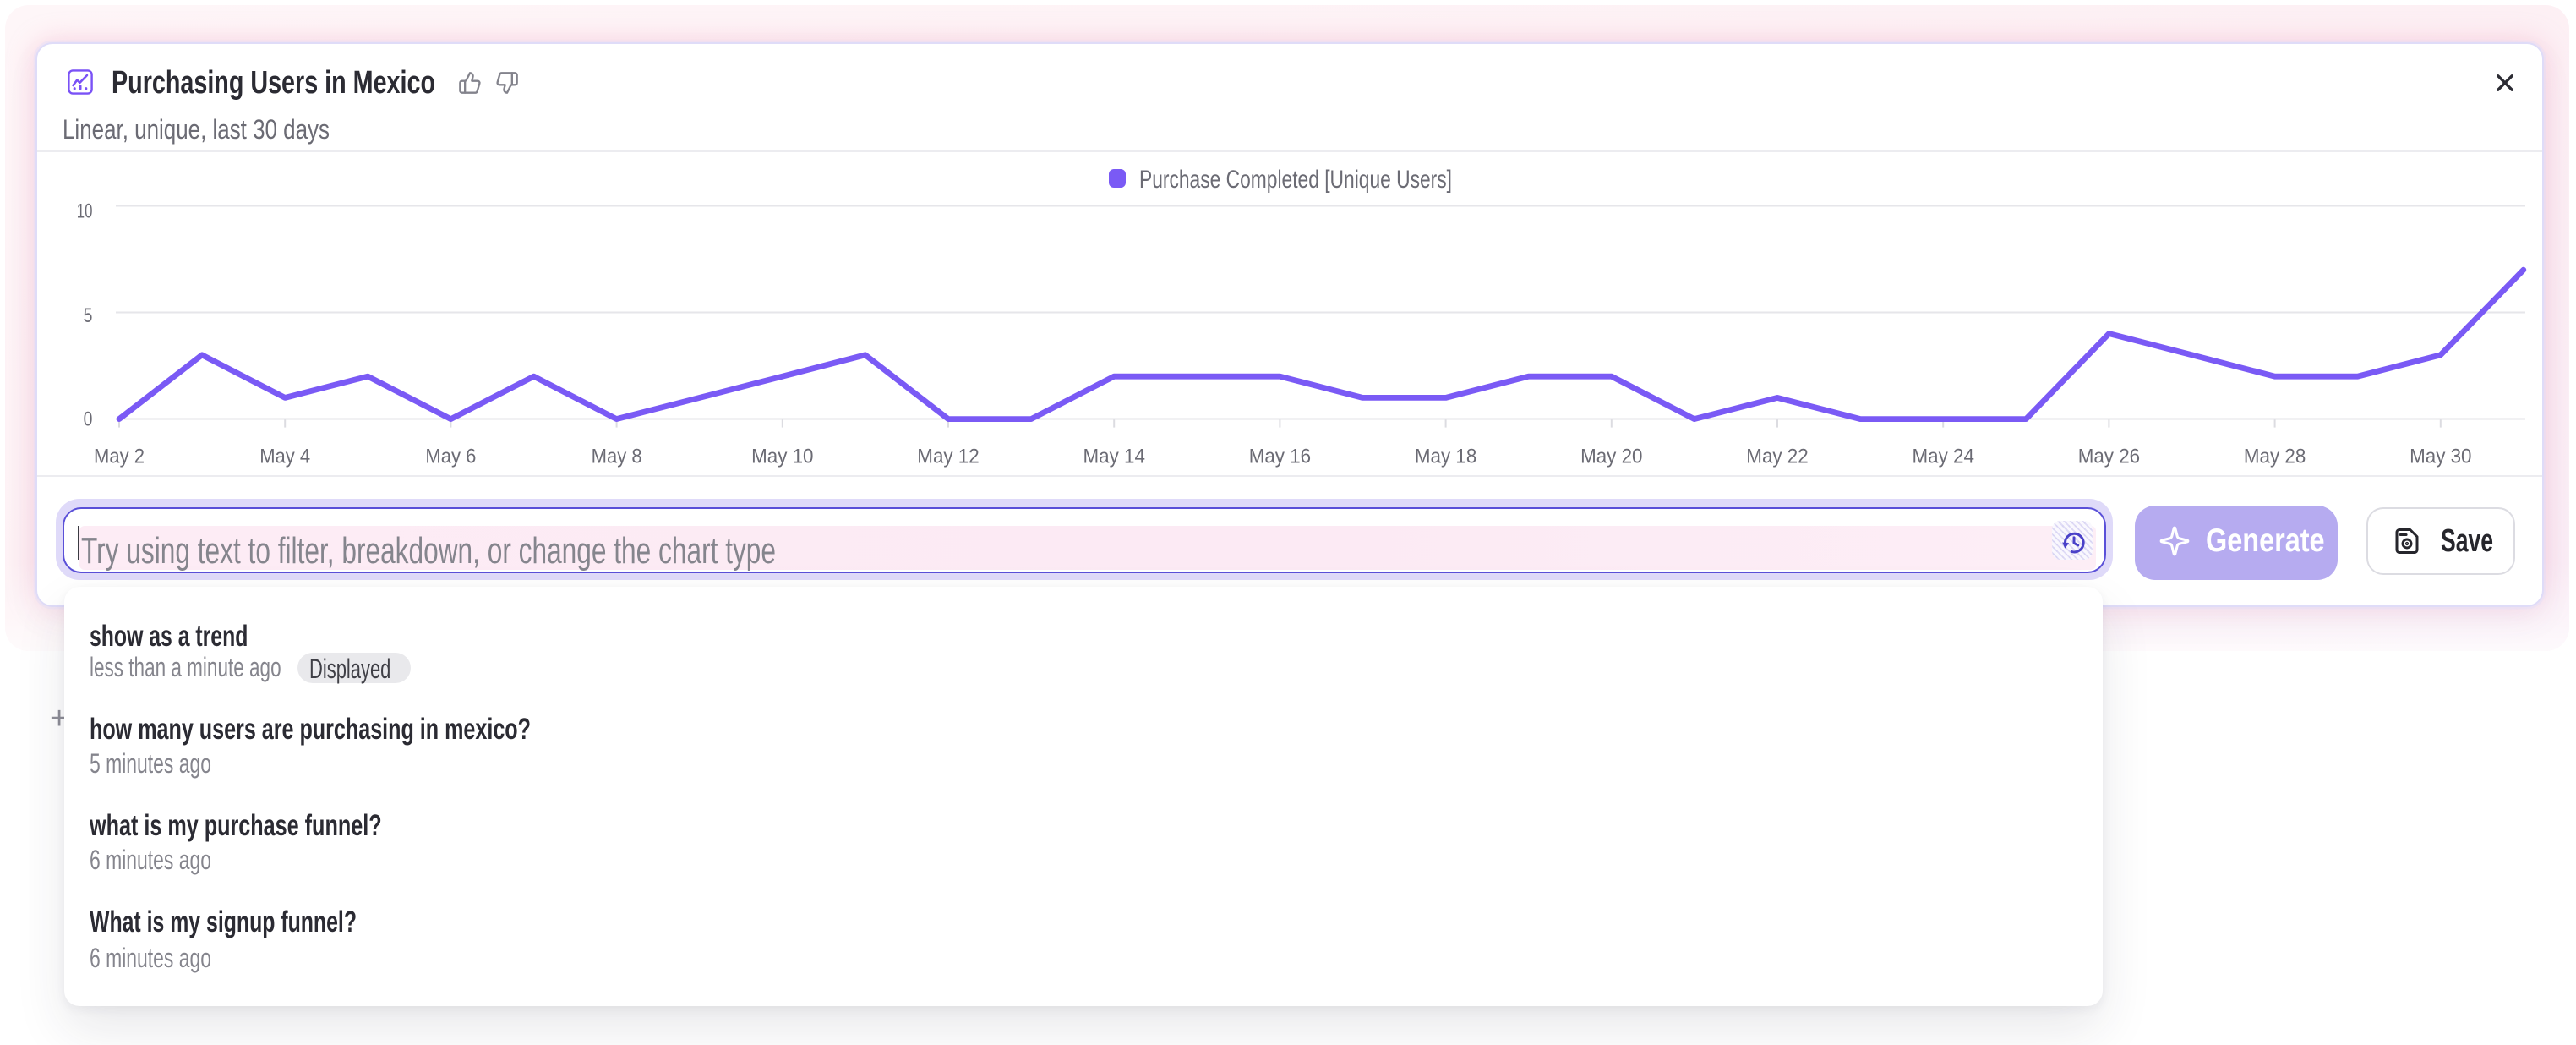 The image size is (2576, 1045). I want to click on svg-text: May 14, so click(1114, 457).